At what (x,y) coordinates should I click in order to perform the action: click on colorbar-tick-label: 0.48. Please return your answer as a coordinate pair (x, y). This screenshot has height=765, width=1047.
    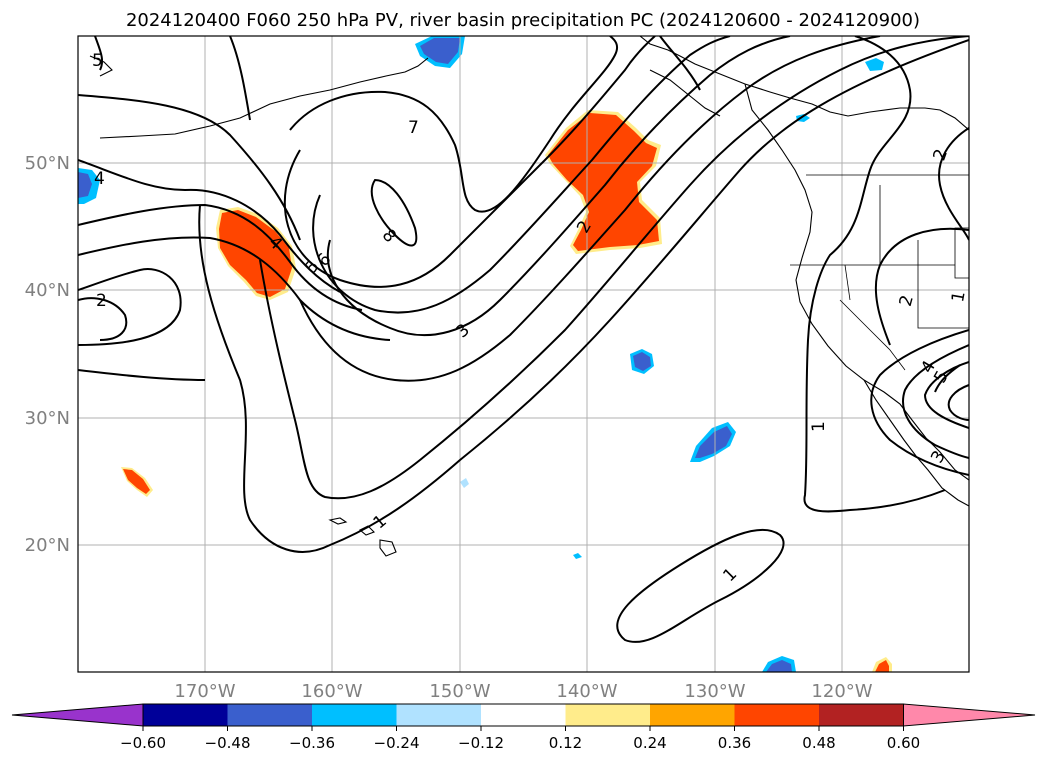
    Looking at the image, I should click on (818, 743).